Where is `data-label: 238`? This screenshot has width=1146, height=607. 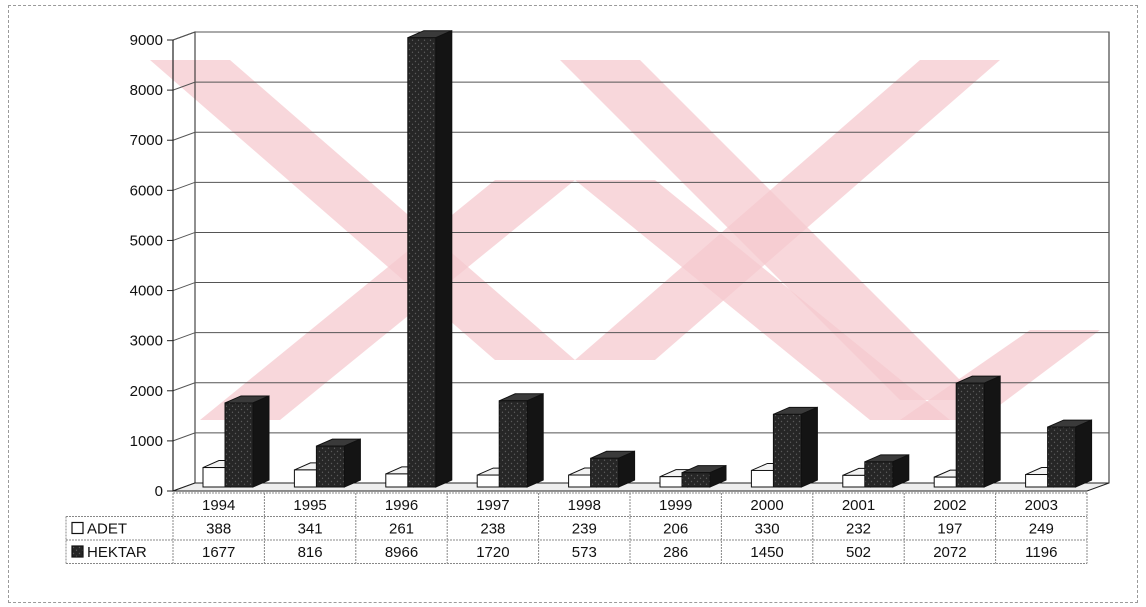 data-label: 238 is located at coordinates (492, 529).